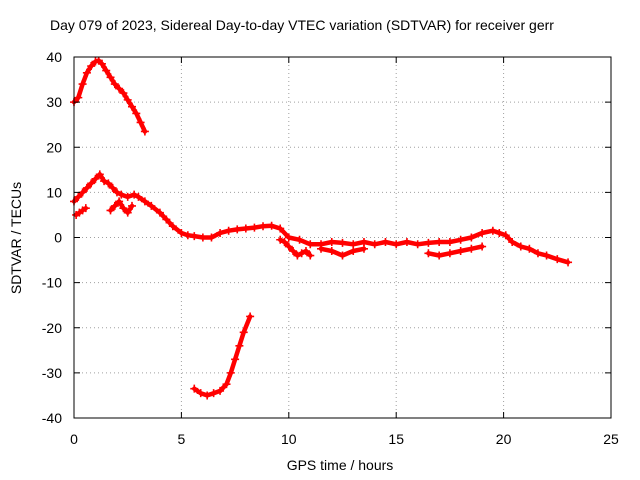  I want to click on series-arc-branch-e, so click(455, 251).